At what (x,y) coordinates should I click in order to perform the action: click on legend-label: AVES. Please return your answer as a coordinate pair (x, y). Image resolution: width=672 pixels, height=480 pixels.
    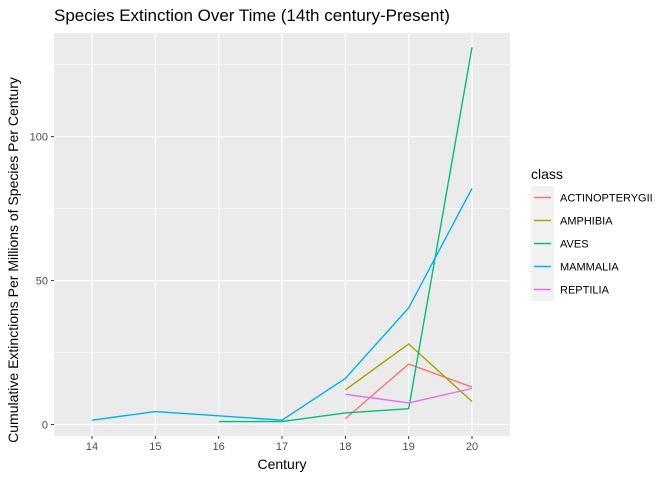
    Looking at the image, I should click on (574, 245).